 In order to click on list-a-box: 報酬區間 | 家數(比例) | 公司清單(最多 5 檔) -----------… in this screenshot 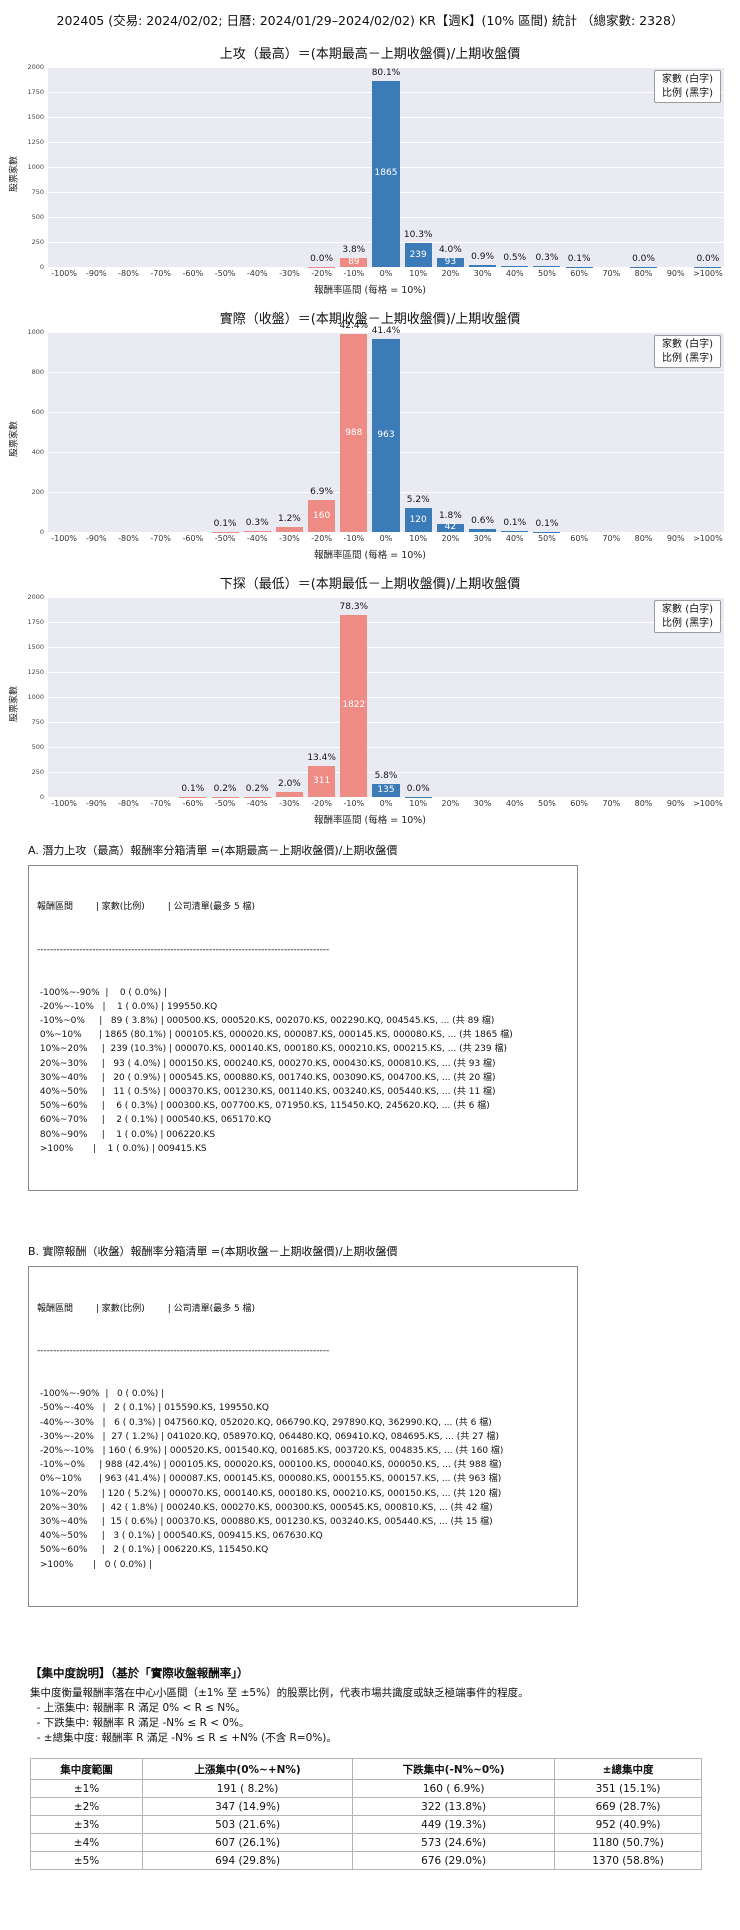, I will do `click(303, 1028)`.